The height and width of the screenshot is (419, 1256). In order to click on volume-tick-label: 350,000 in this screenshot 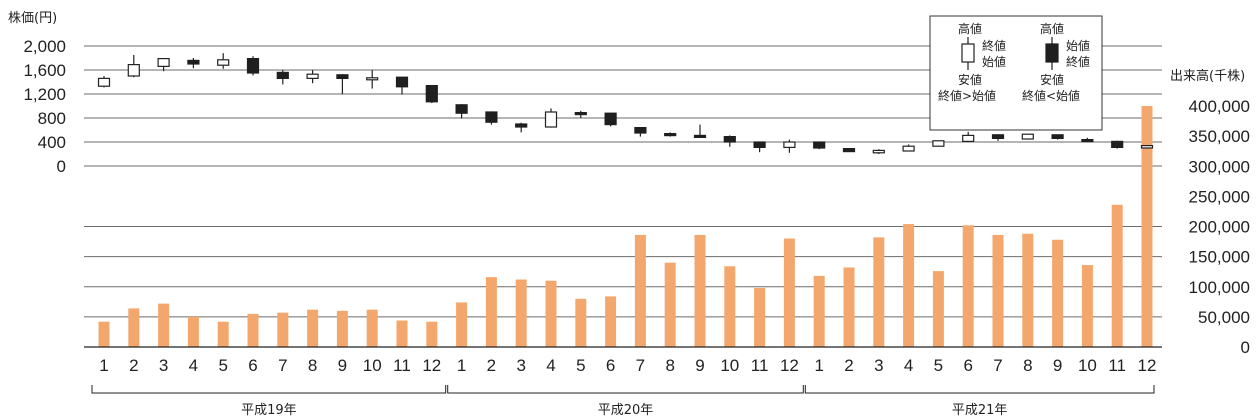, I will do `click(1219, 136)`.